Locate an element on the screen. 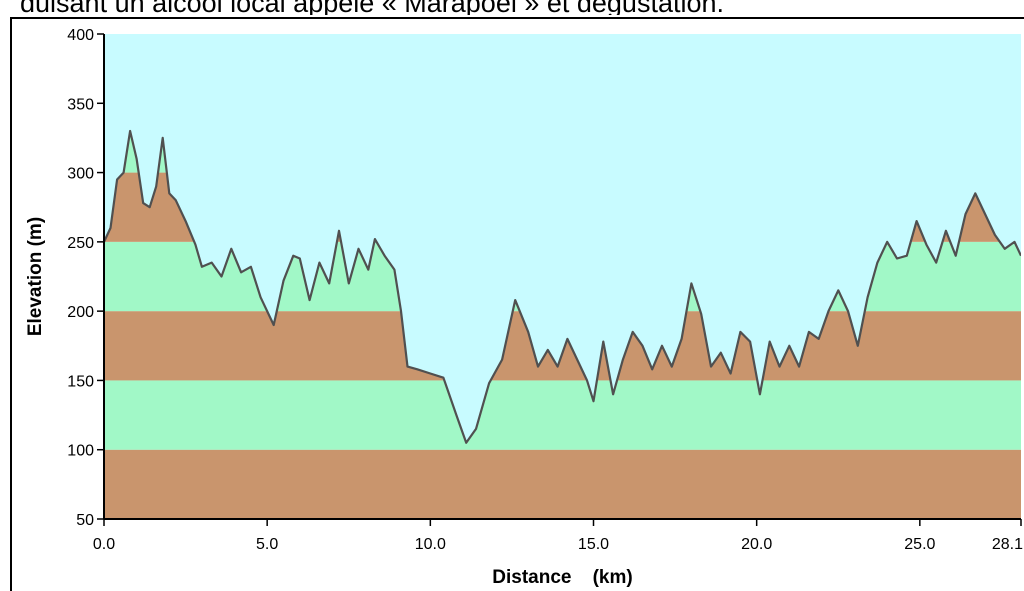 The width and height of the screenshot is (1024, 591). x-tick-label: 0.0 is located at coordinates (104, 544).